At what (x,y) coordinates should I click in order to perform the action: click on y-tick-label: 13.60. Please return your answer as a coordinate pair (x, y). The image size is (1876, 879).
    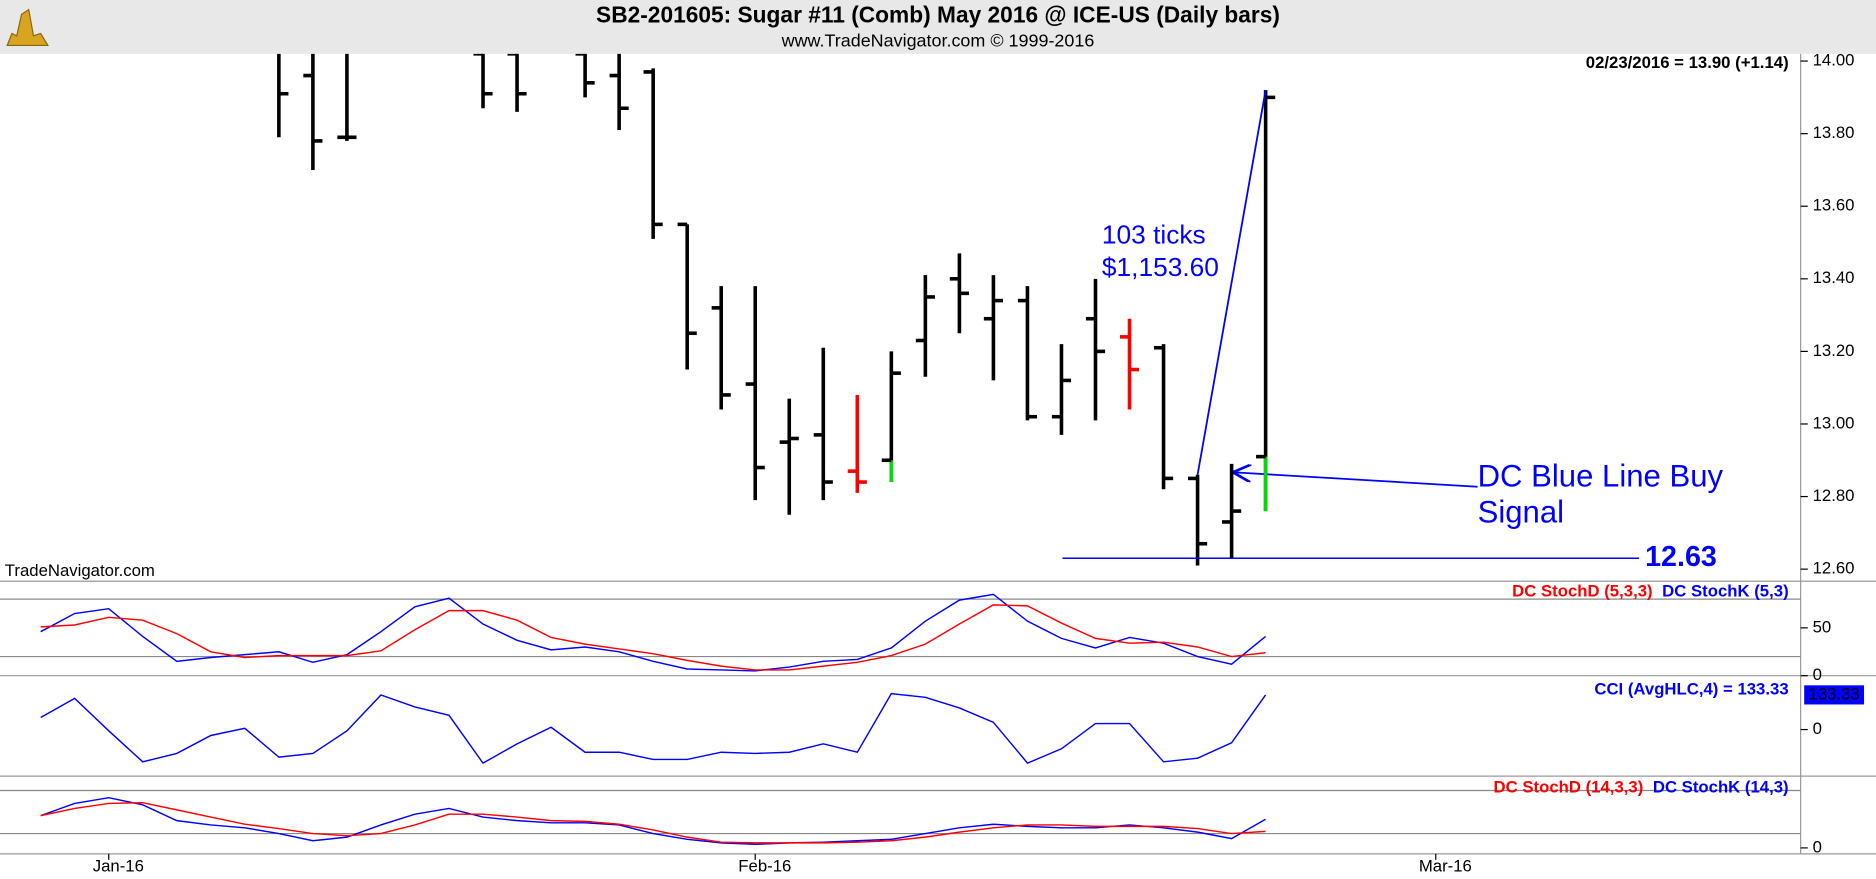
    Looking at the image, I should click on (1834, 205).